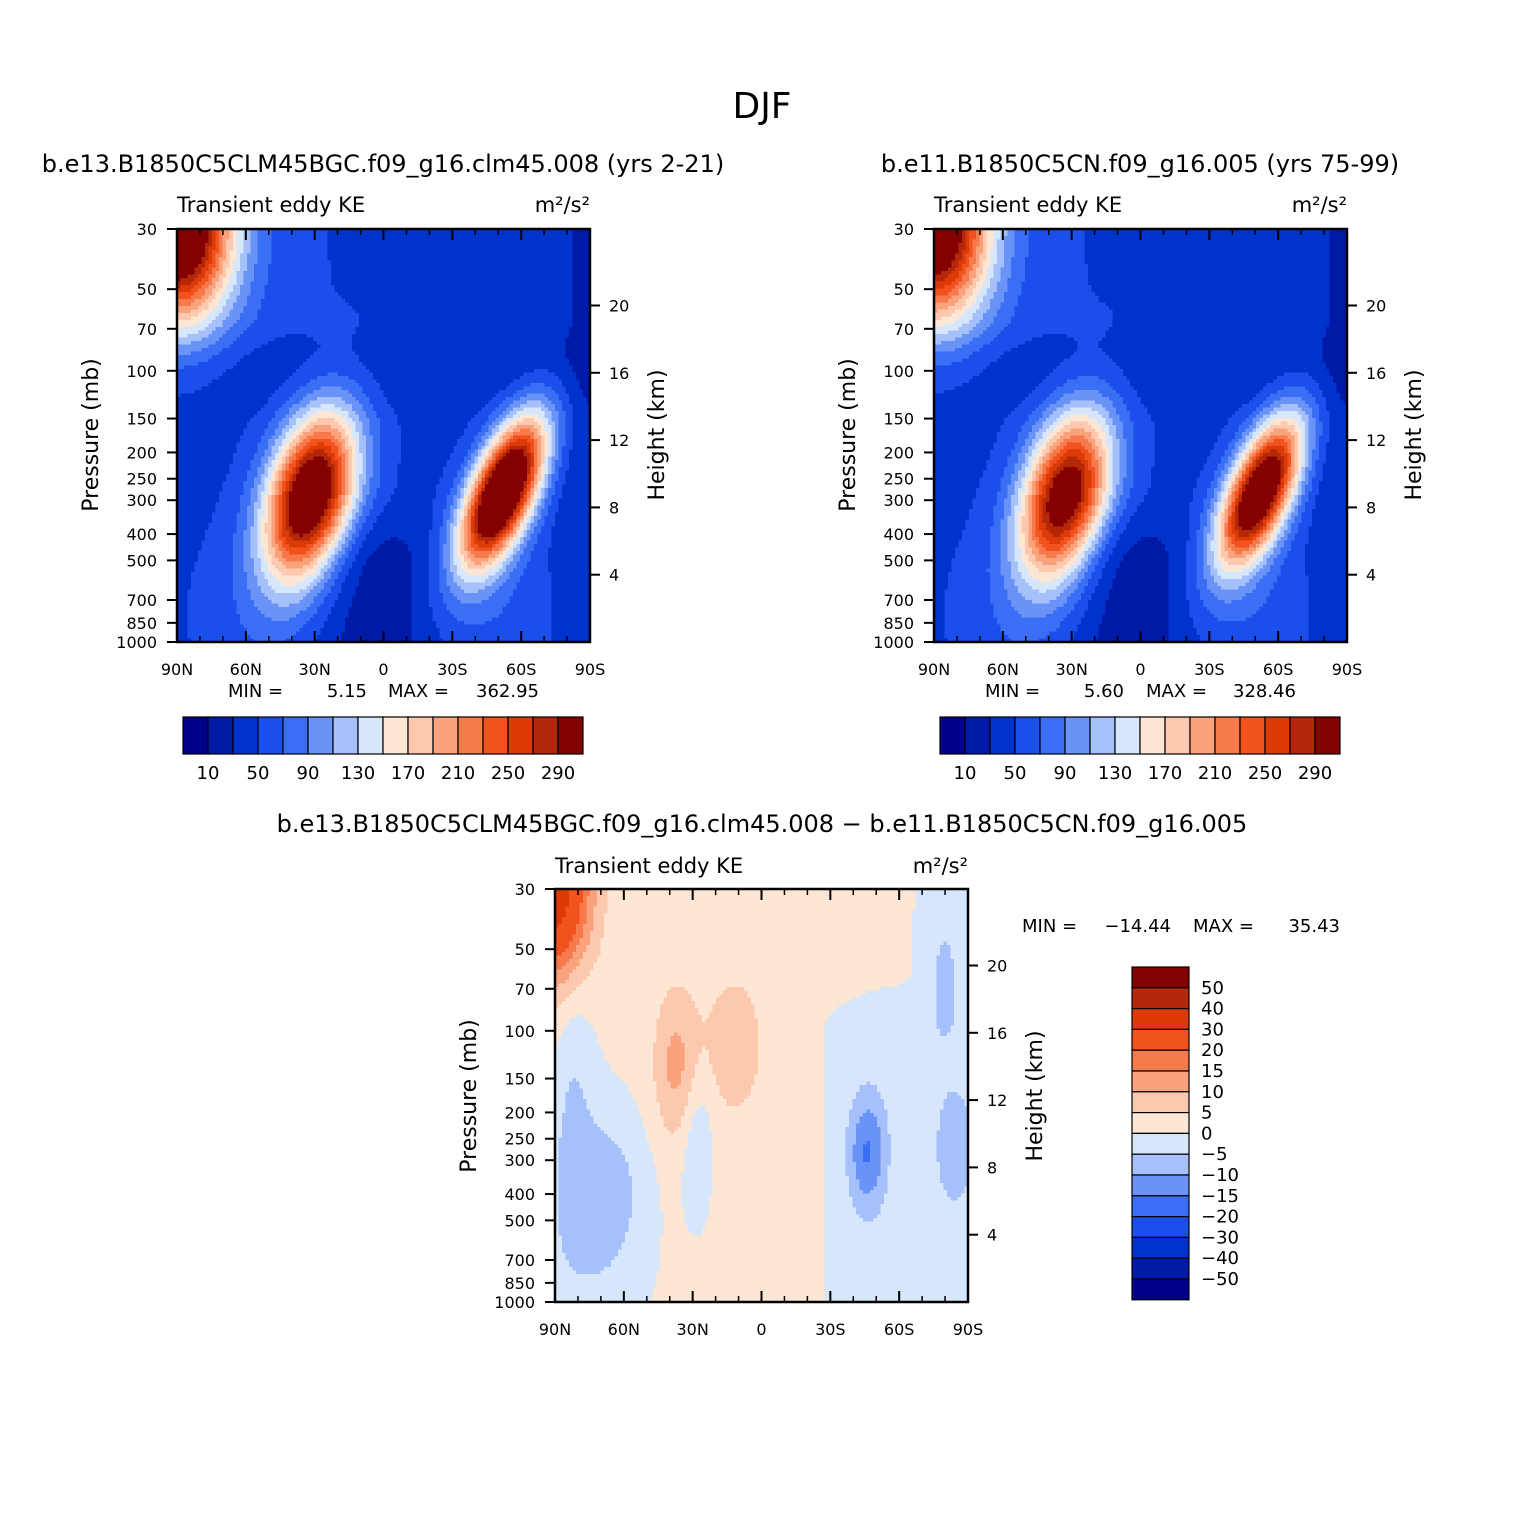 Image resolution: width=1524 pixels, height=1524 pixels. I want to click on colorbar-label: 50, so click(258, 773).